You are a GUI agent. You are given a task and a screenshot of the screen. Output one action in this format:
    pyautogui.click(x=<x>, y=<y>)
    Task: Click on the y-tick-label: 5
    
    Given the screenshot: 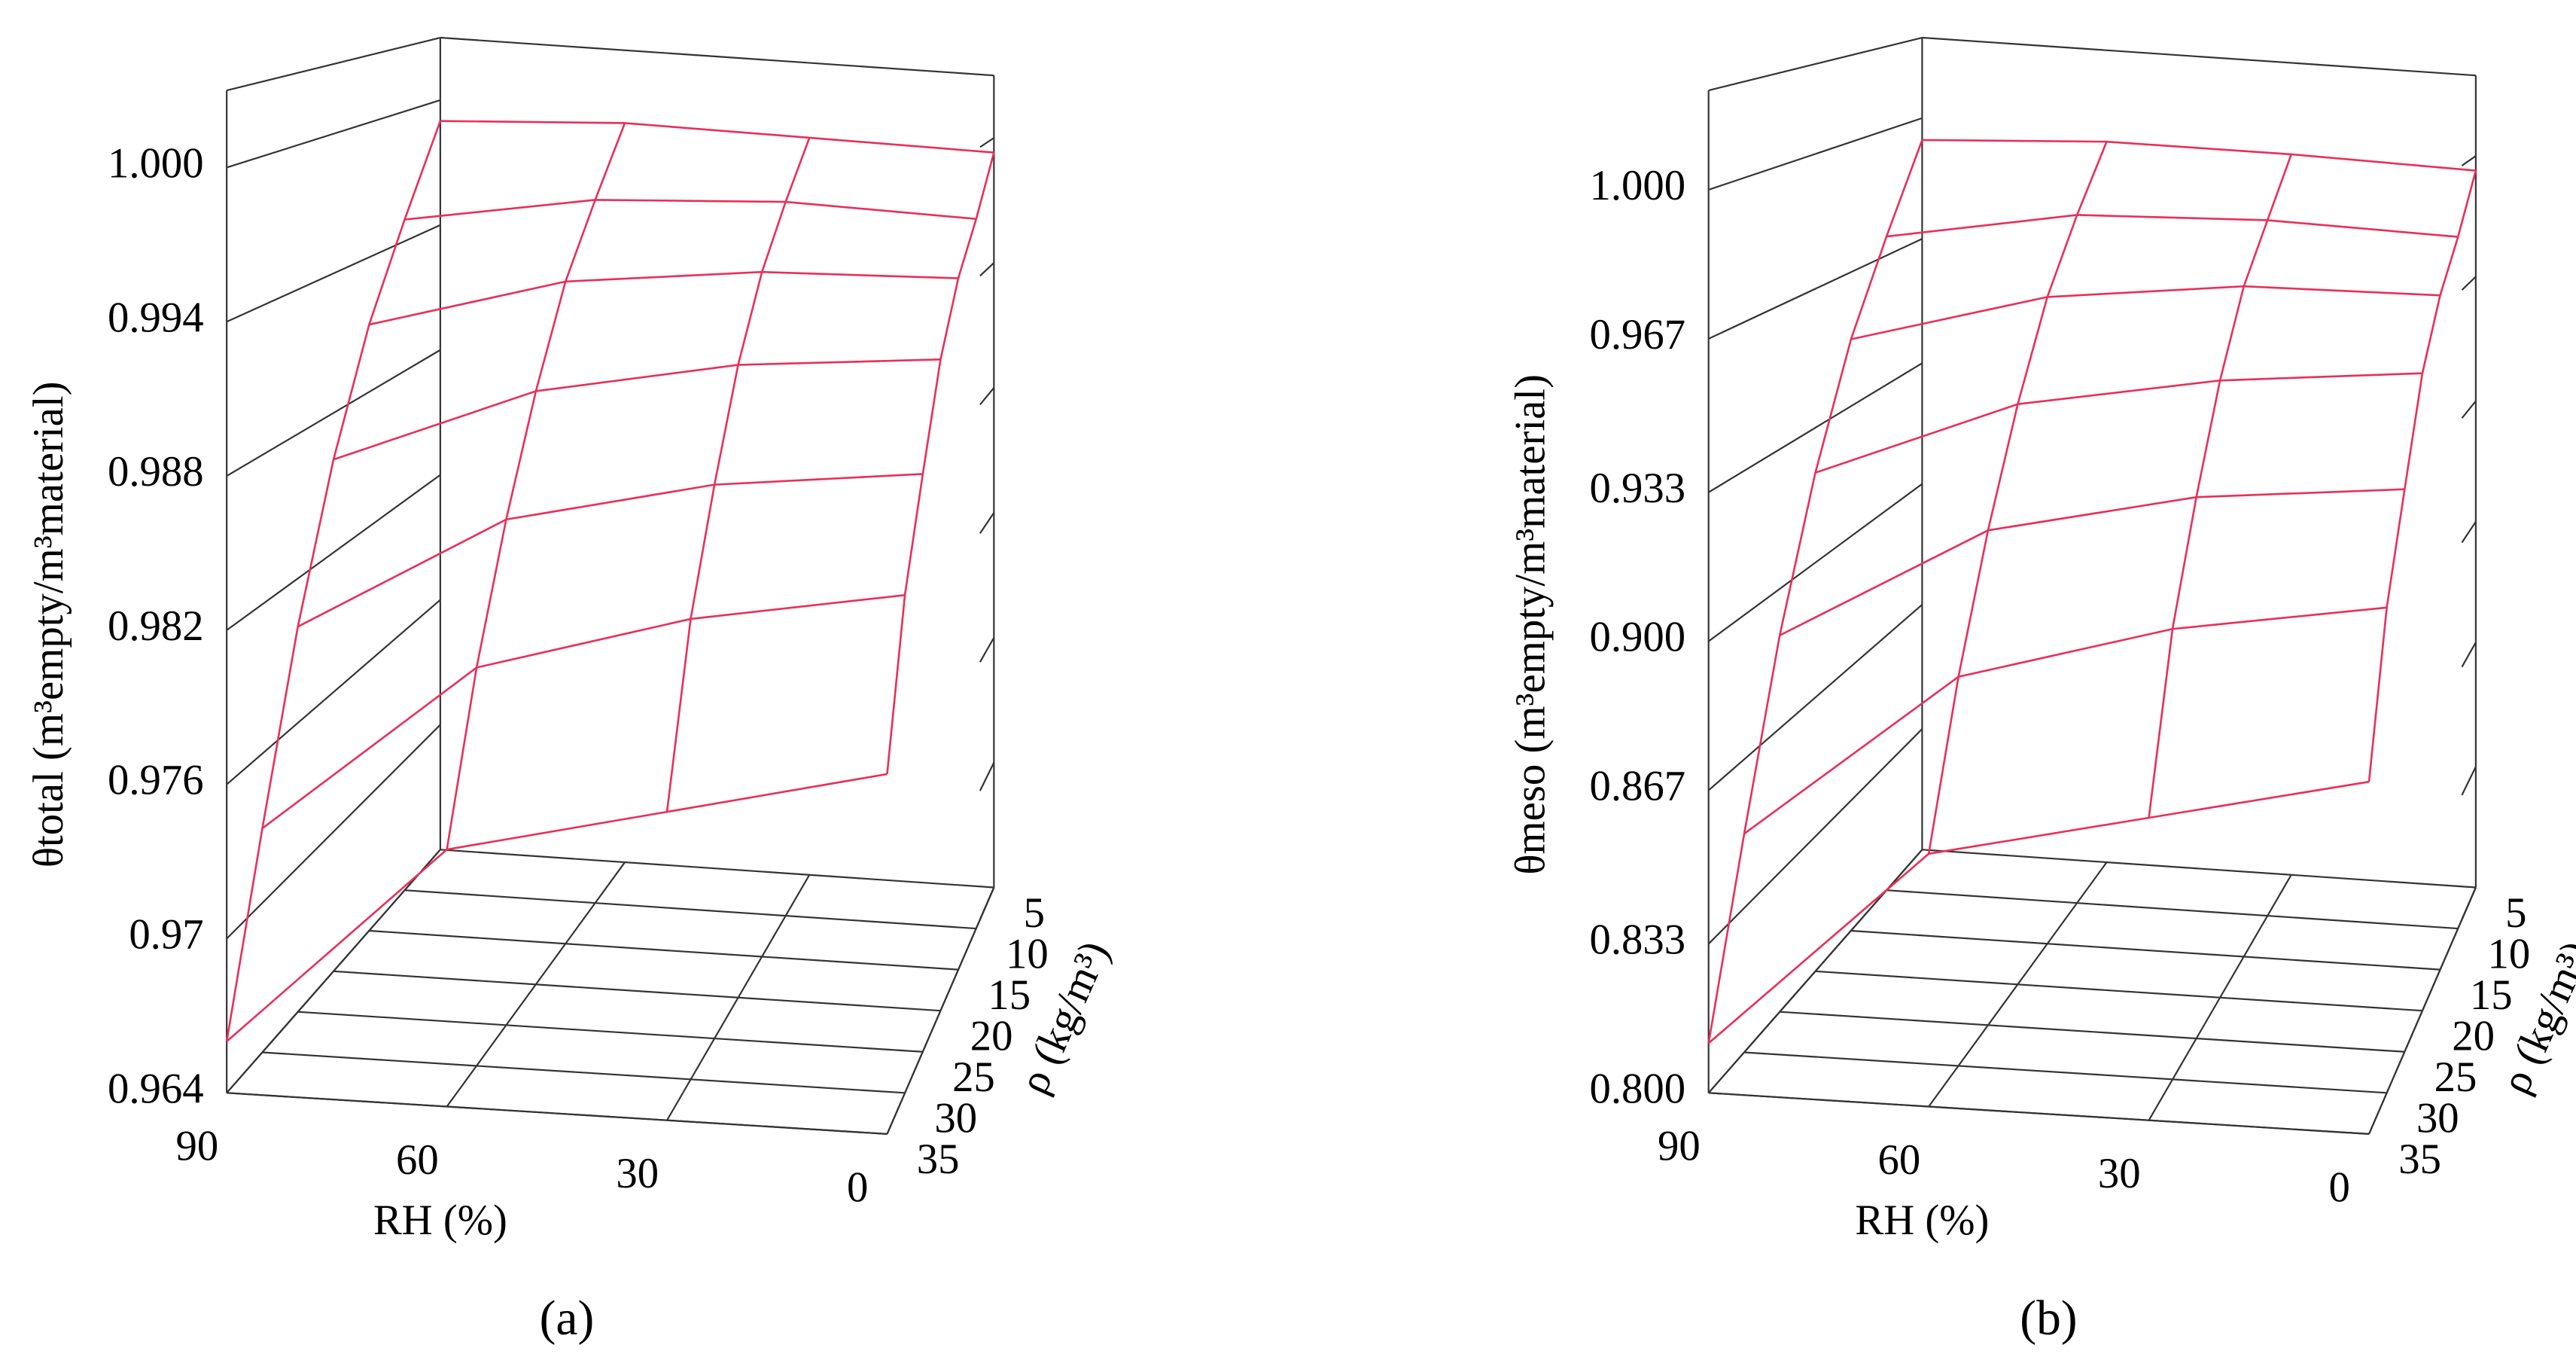 What is the action you would take?
    pyautogui.click(x=1035, y=913)
    